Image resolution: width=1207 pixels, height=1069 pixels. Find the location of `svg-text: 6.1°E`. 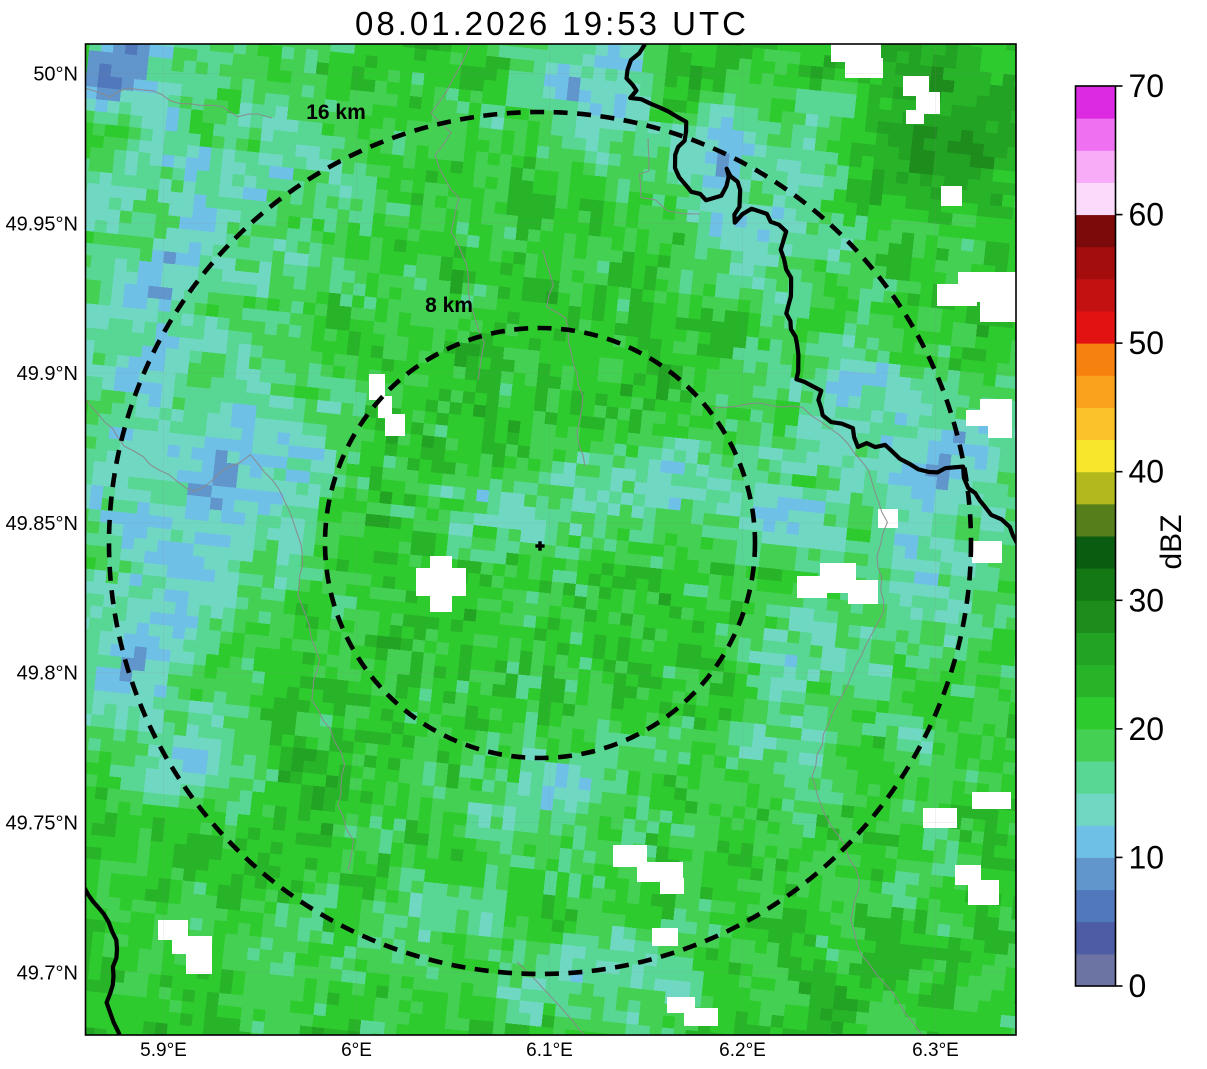

svg-text: 6.1°E is located at coordinates (549, 1050).